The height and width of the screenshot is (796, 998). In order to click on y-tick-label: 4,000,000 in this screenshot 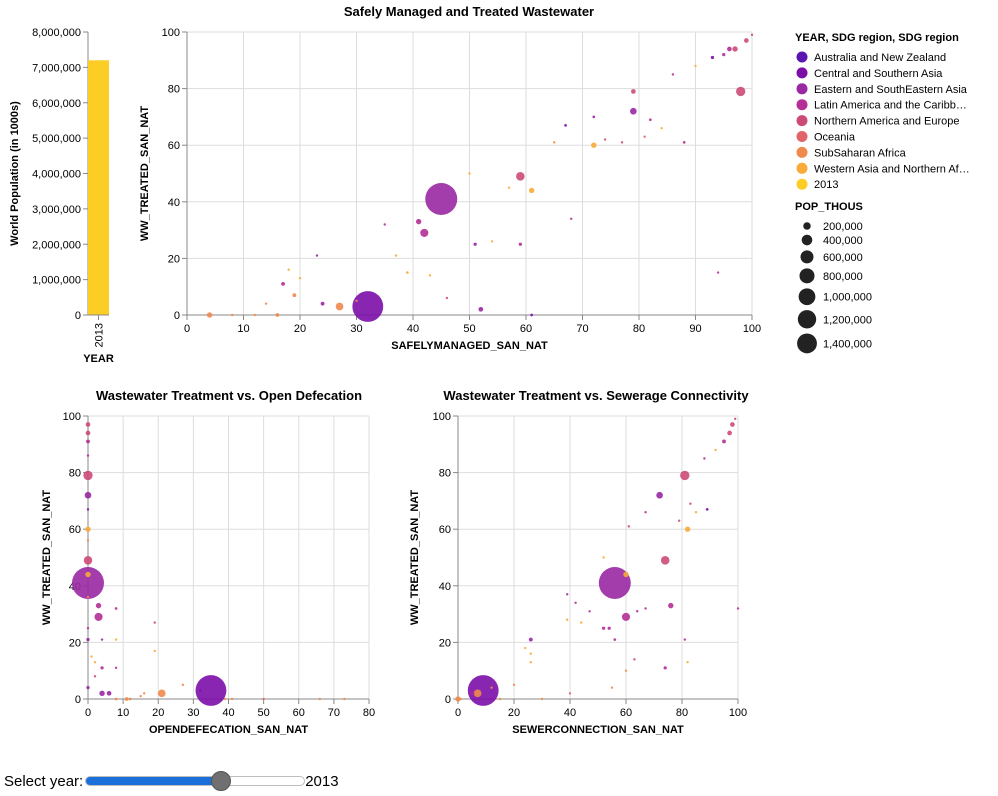, I will do `click(56, 175)`.